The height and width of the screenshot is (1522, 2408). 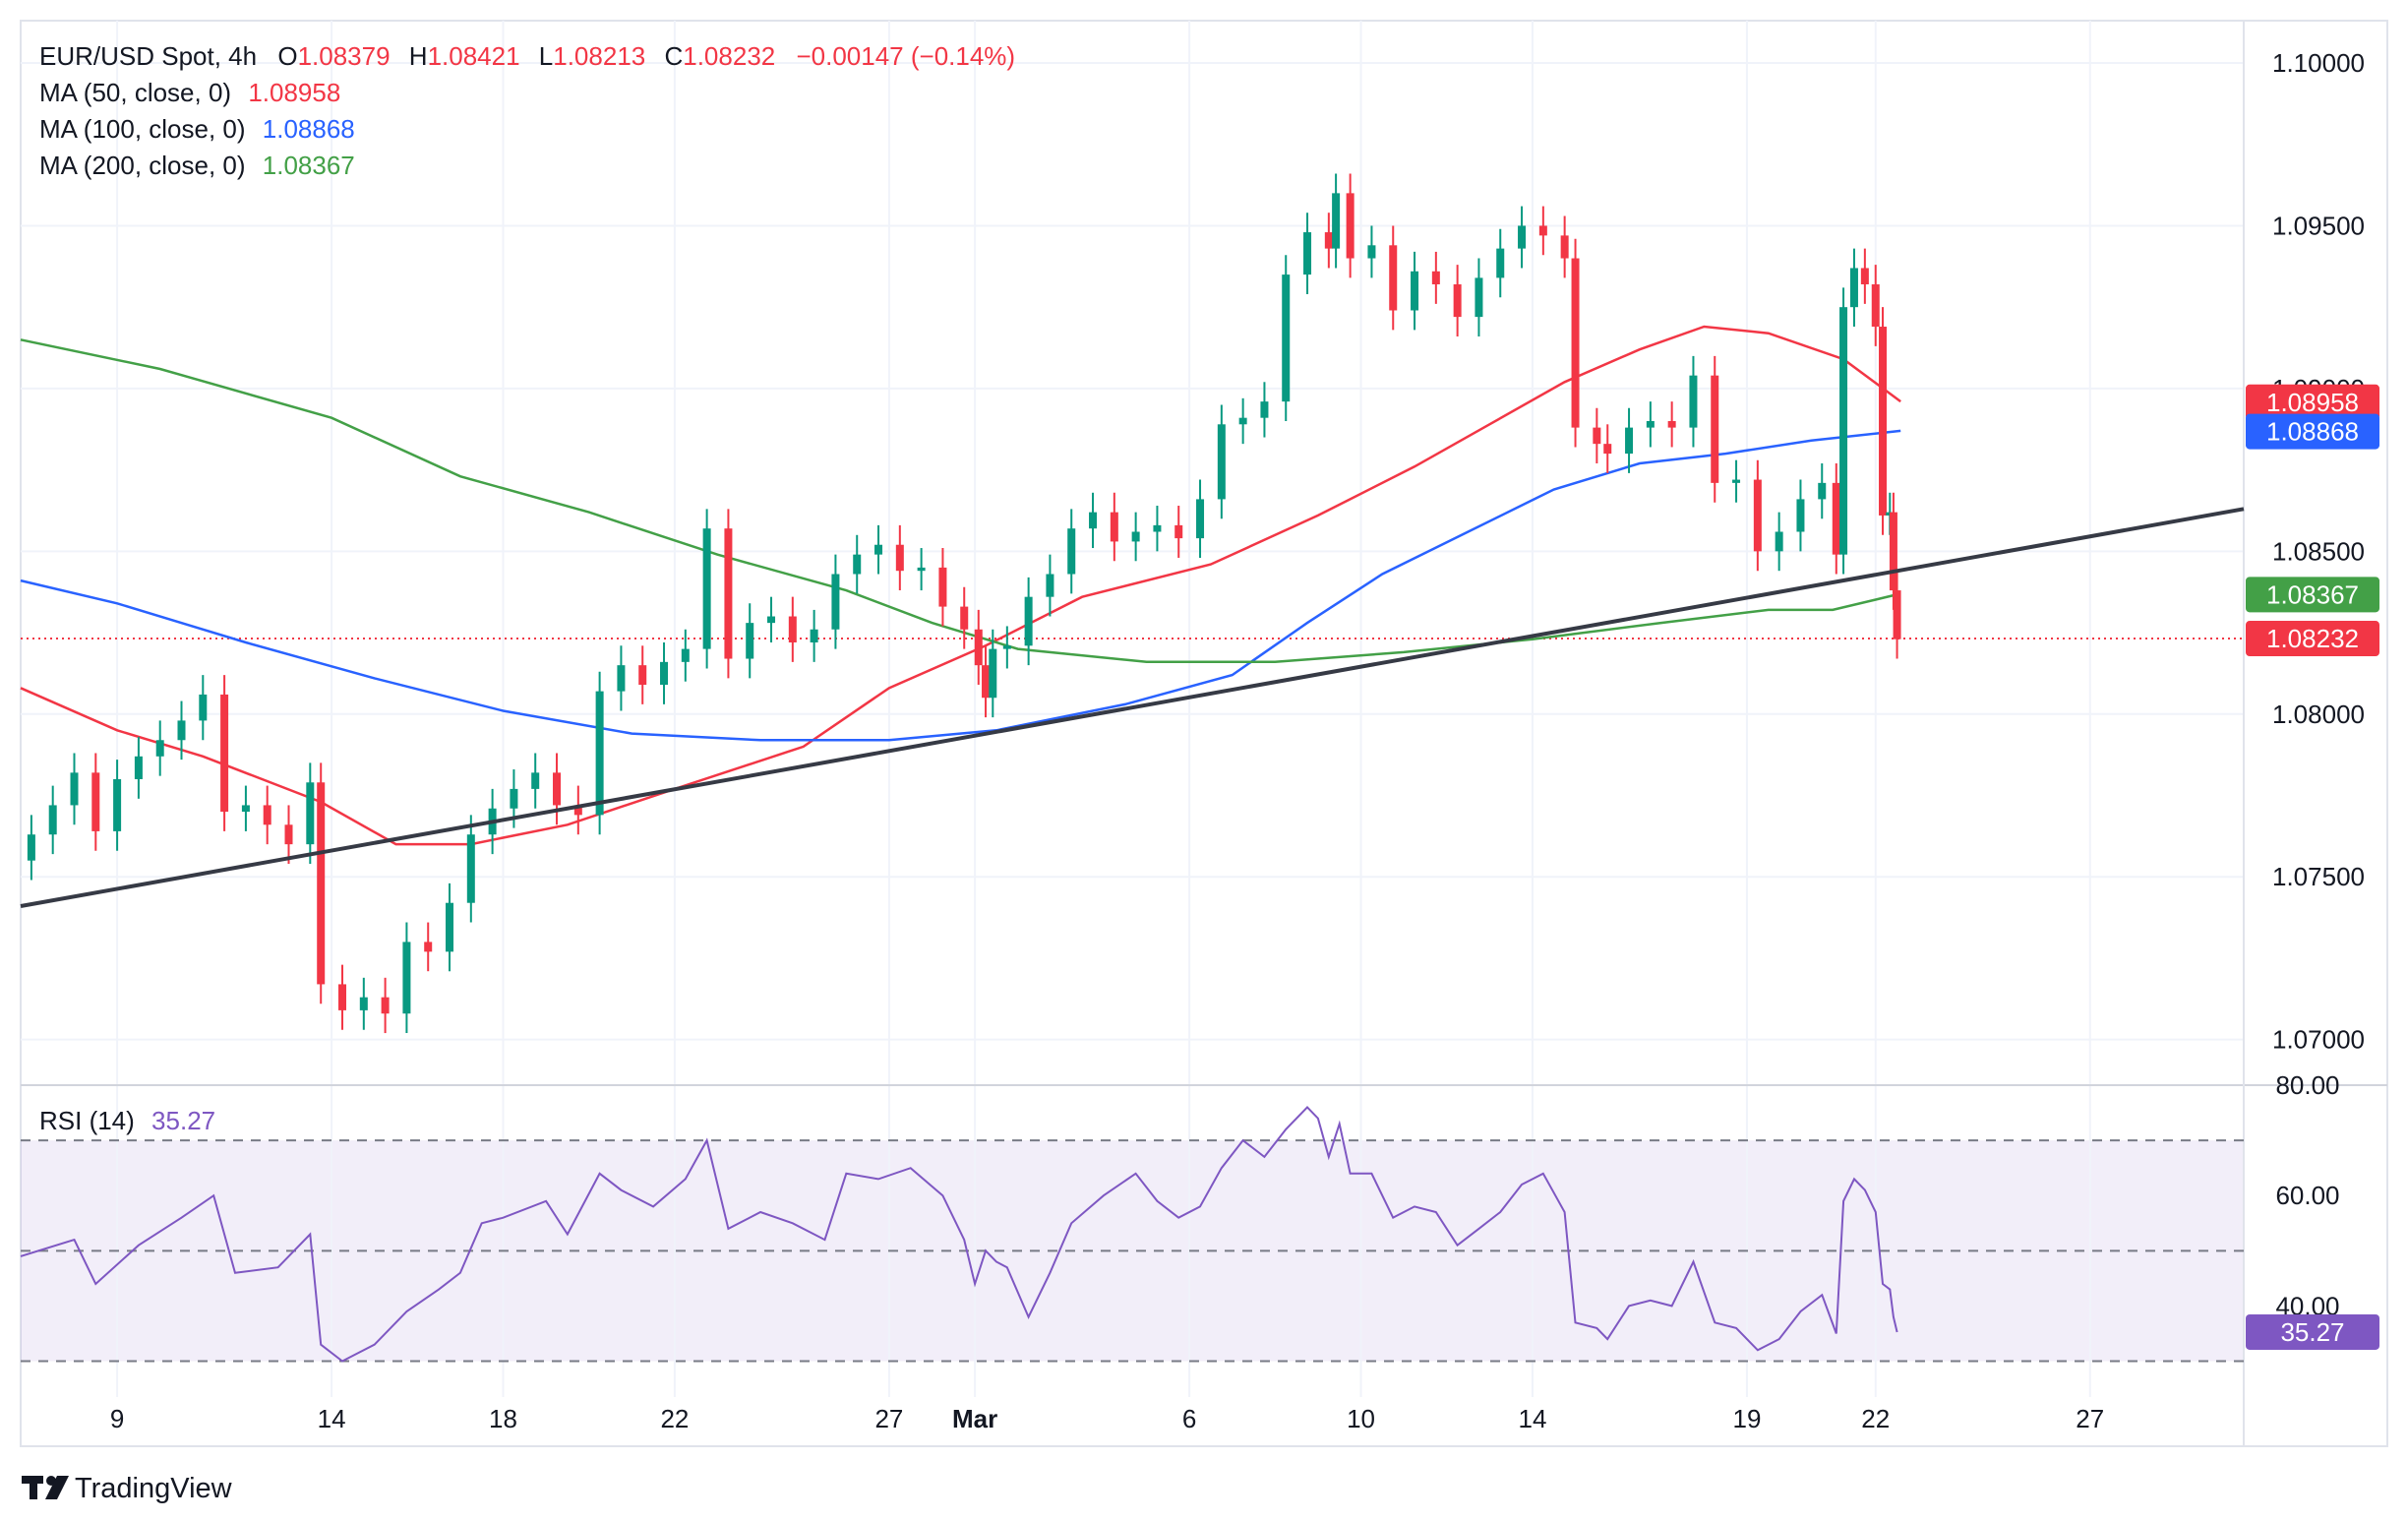 I want to click on low-label: L, so click(x=546, y=56).